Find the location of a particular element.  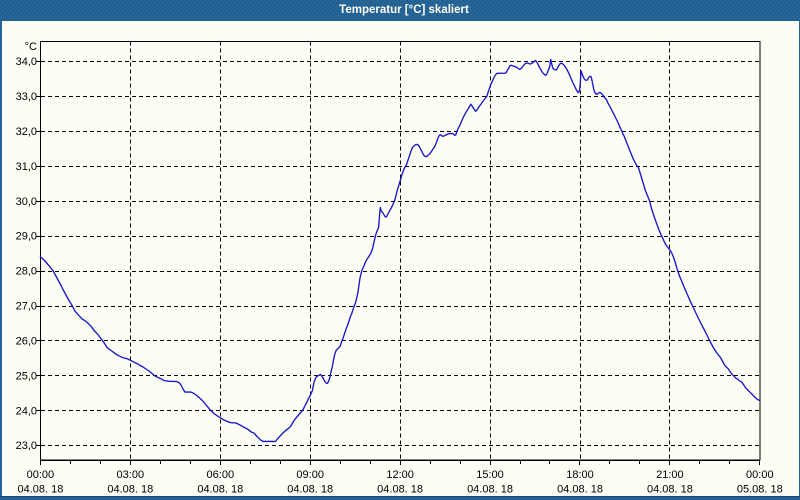

svg-text: 18:00 is located at coordinates (580, 475).